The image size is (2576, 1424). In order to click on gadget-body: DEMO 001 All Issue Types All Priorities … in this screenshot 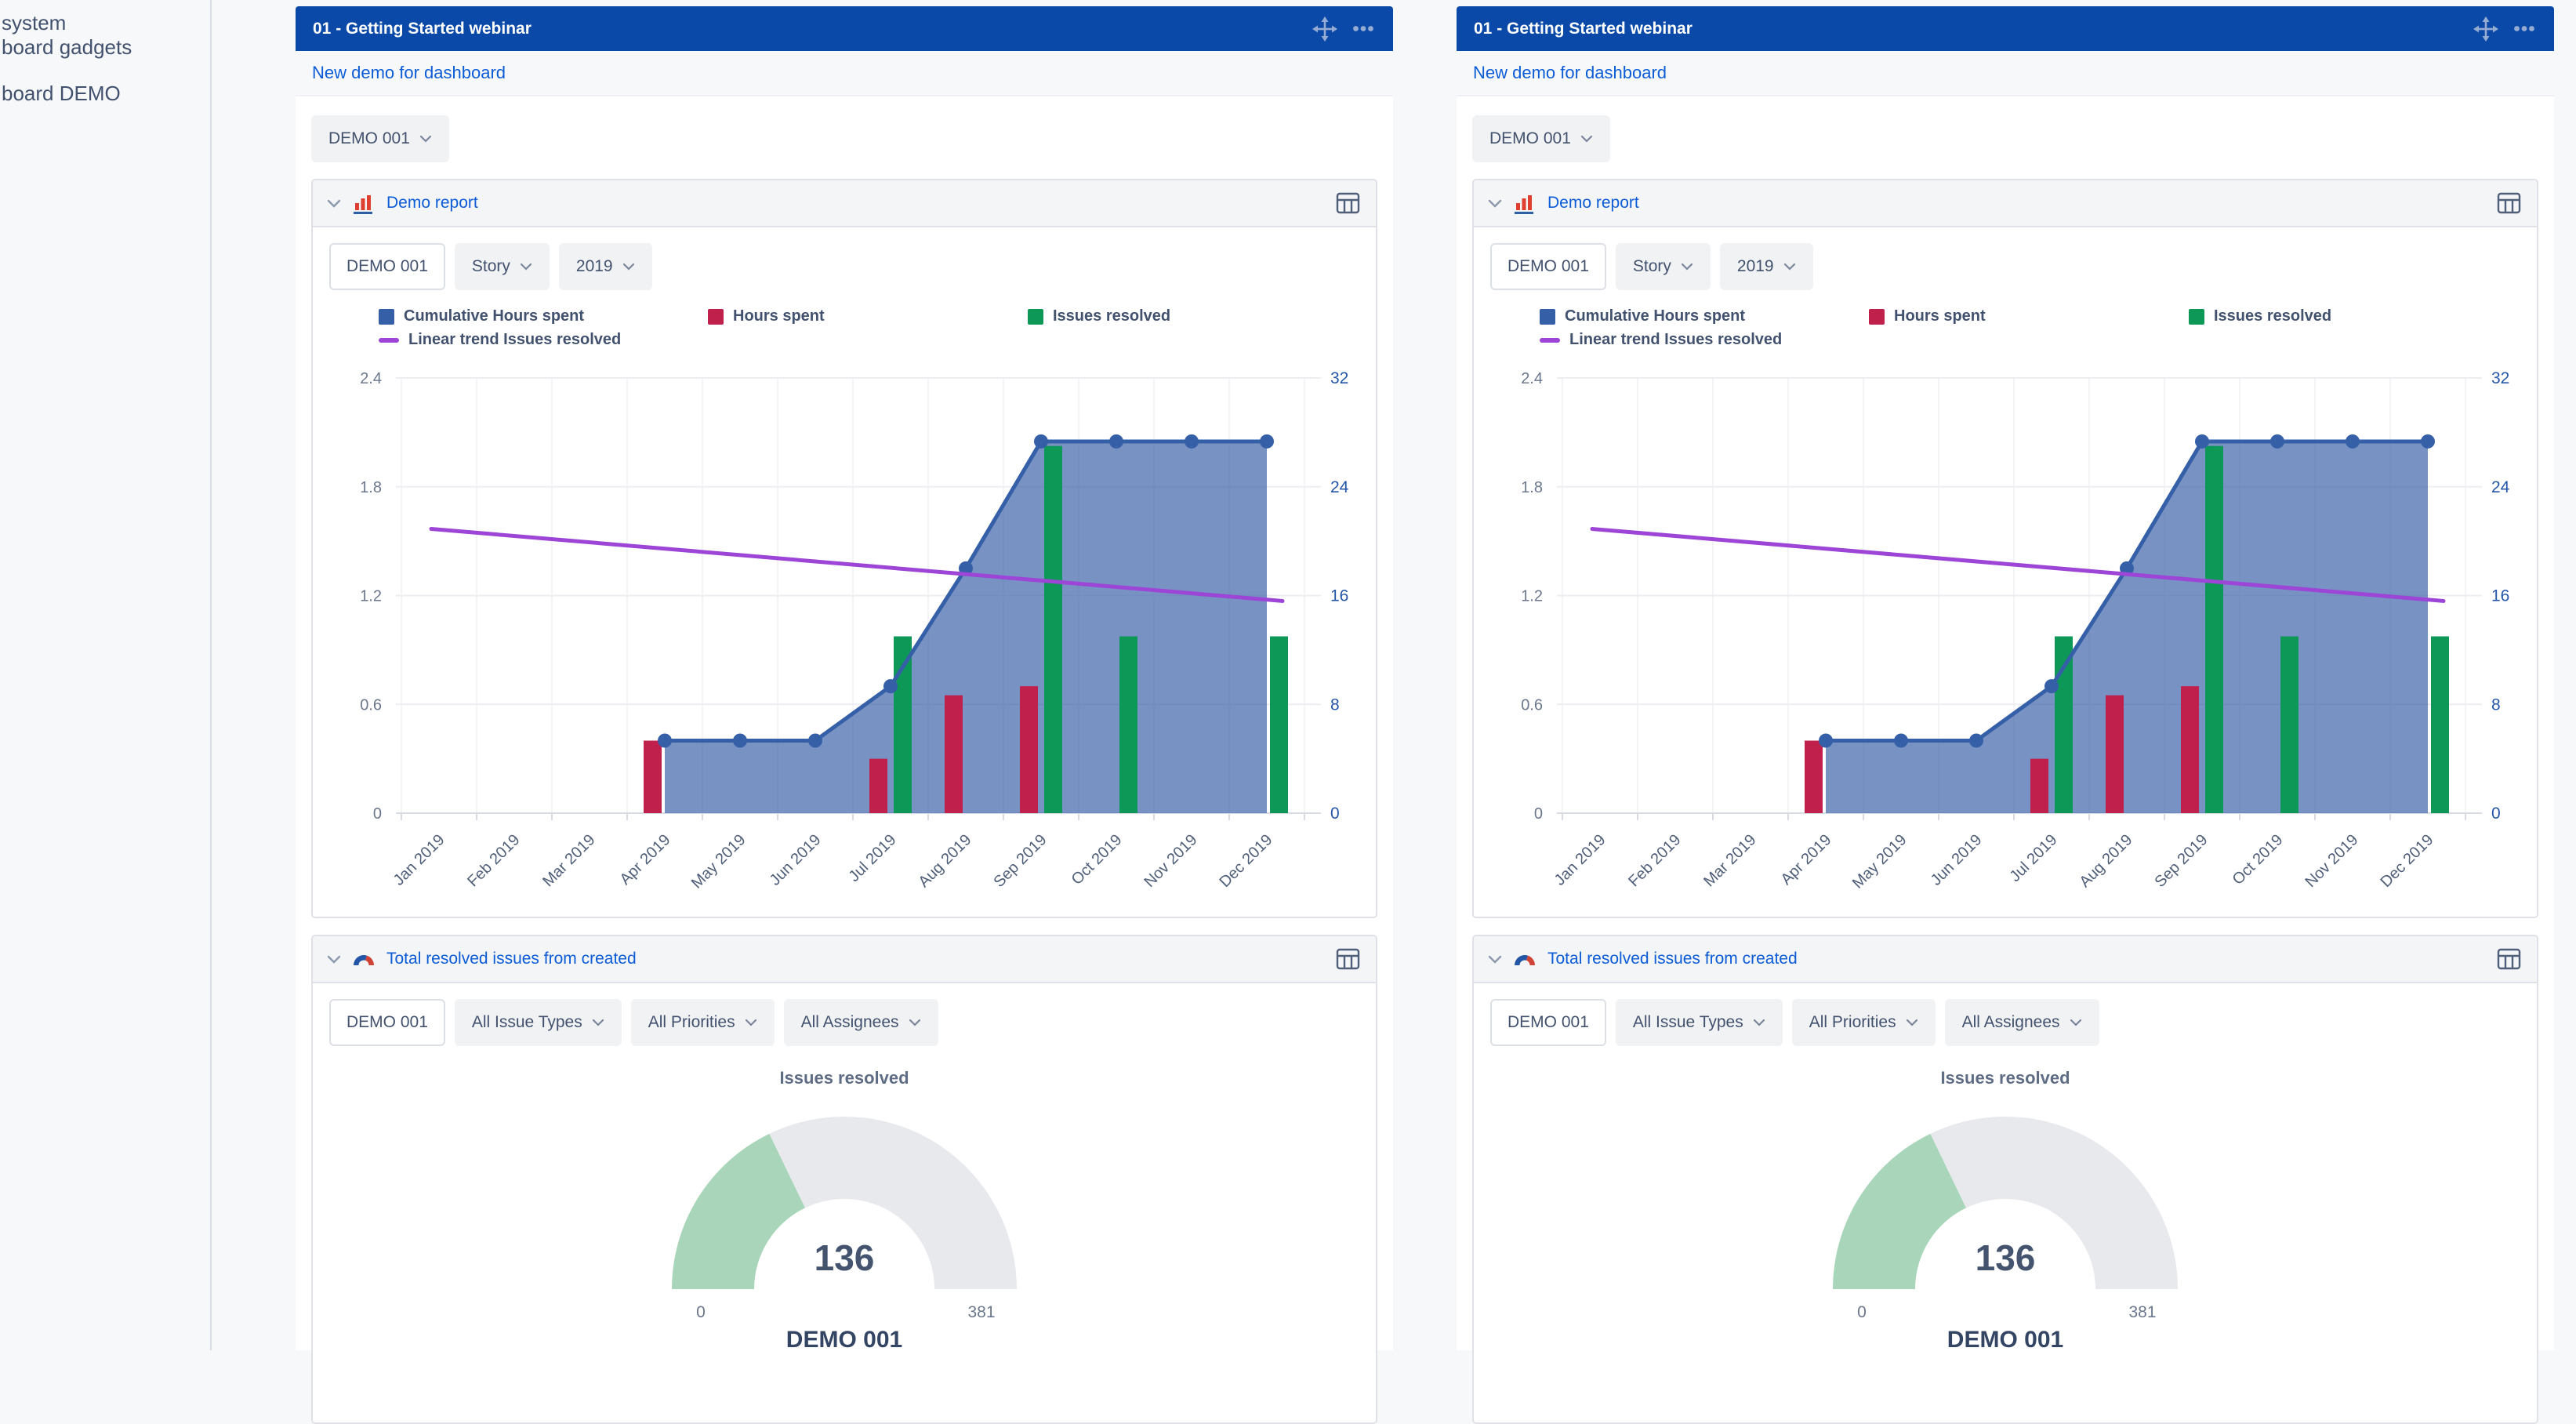, I will do `click(2005, 1176)`.